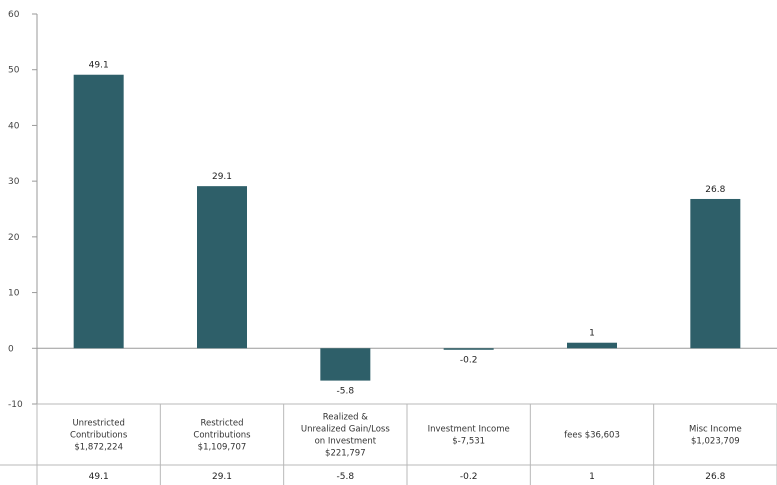 The width and height of the screenshot is (777, 485). Describe the element at coordinates (222, 477) in the screenshot. I see `table-value: 29.1` at that location.